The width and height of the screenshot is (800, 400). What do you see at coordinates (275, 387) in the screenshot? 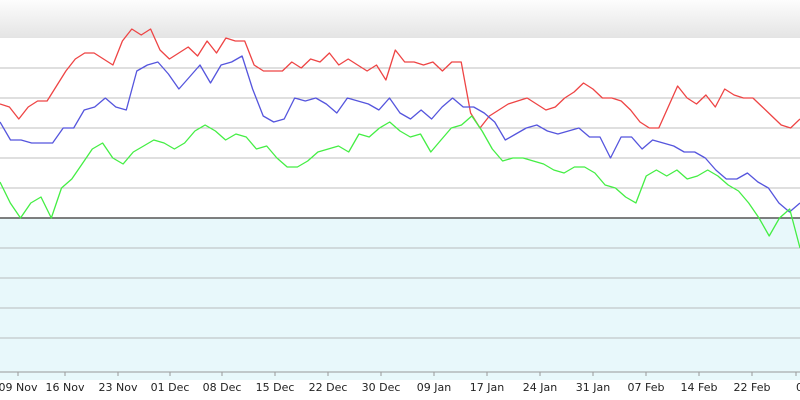
I see `x-tick-label: 15 Dec` at bounding box center [275, 387].